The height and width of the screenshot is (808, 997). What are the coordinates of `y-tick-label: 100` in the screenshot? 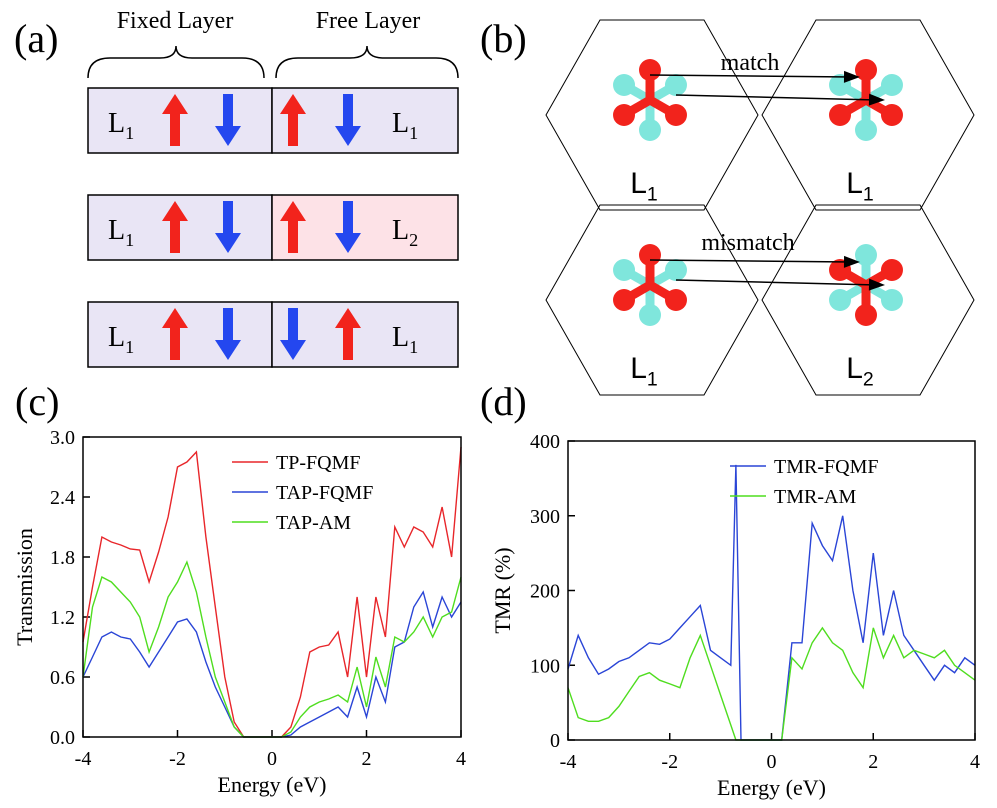 It's located at (545, 666).